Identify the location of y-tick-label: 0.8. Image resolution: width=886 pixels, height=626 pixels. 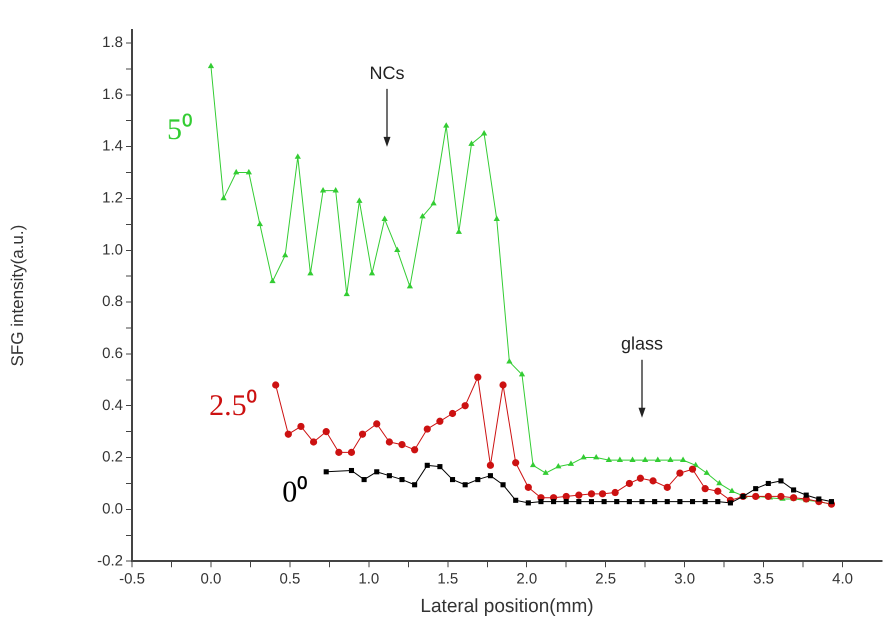
(112, 301).